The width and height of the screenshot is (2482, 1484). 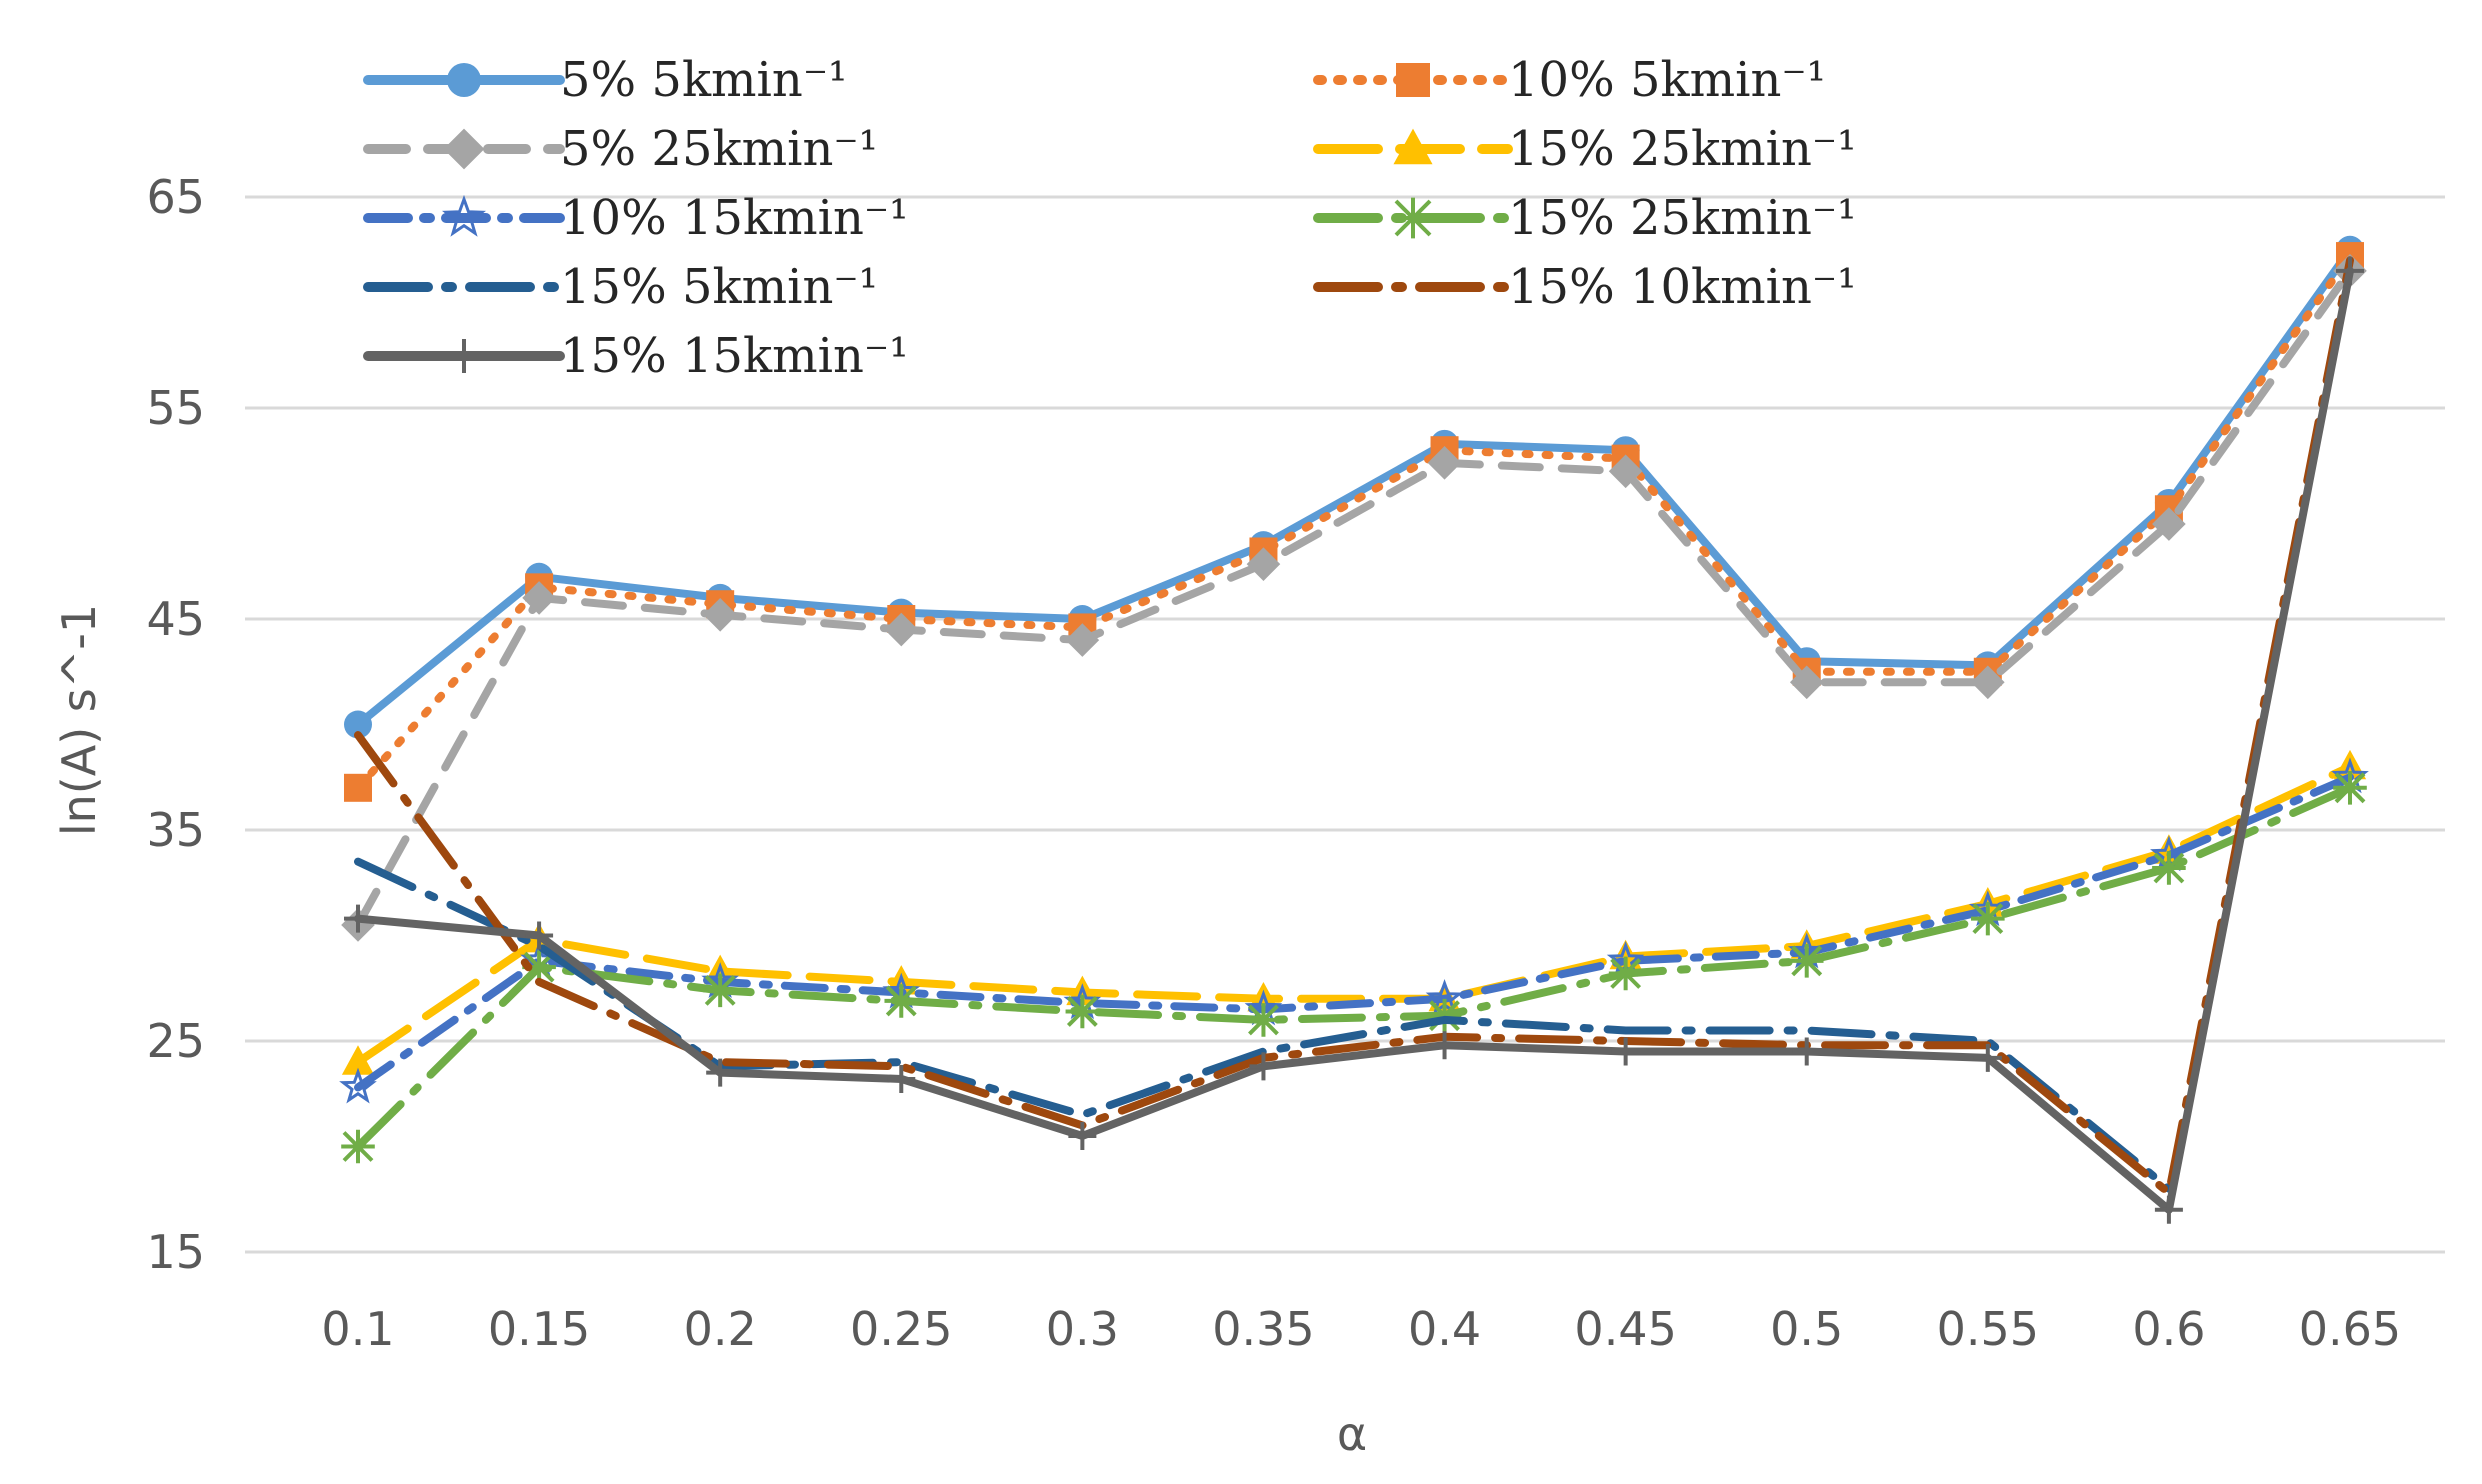 What do you see at coordinates (734, 218) in the screenshot?
I see `legend-label: 10% 15kmin⁻¹` at bounding box center [734, 218].